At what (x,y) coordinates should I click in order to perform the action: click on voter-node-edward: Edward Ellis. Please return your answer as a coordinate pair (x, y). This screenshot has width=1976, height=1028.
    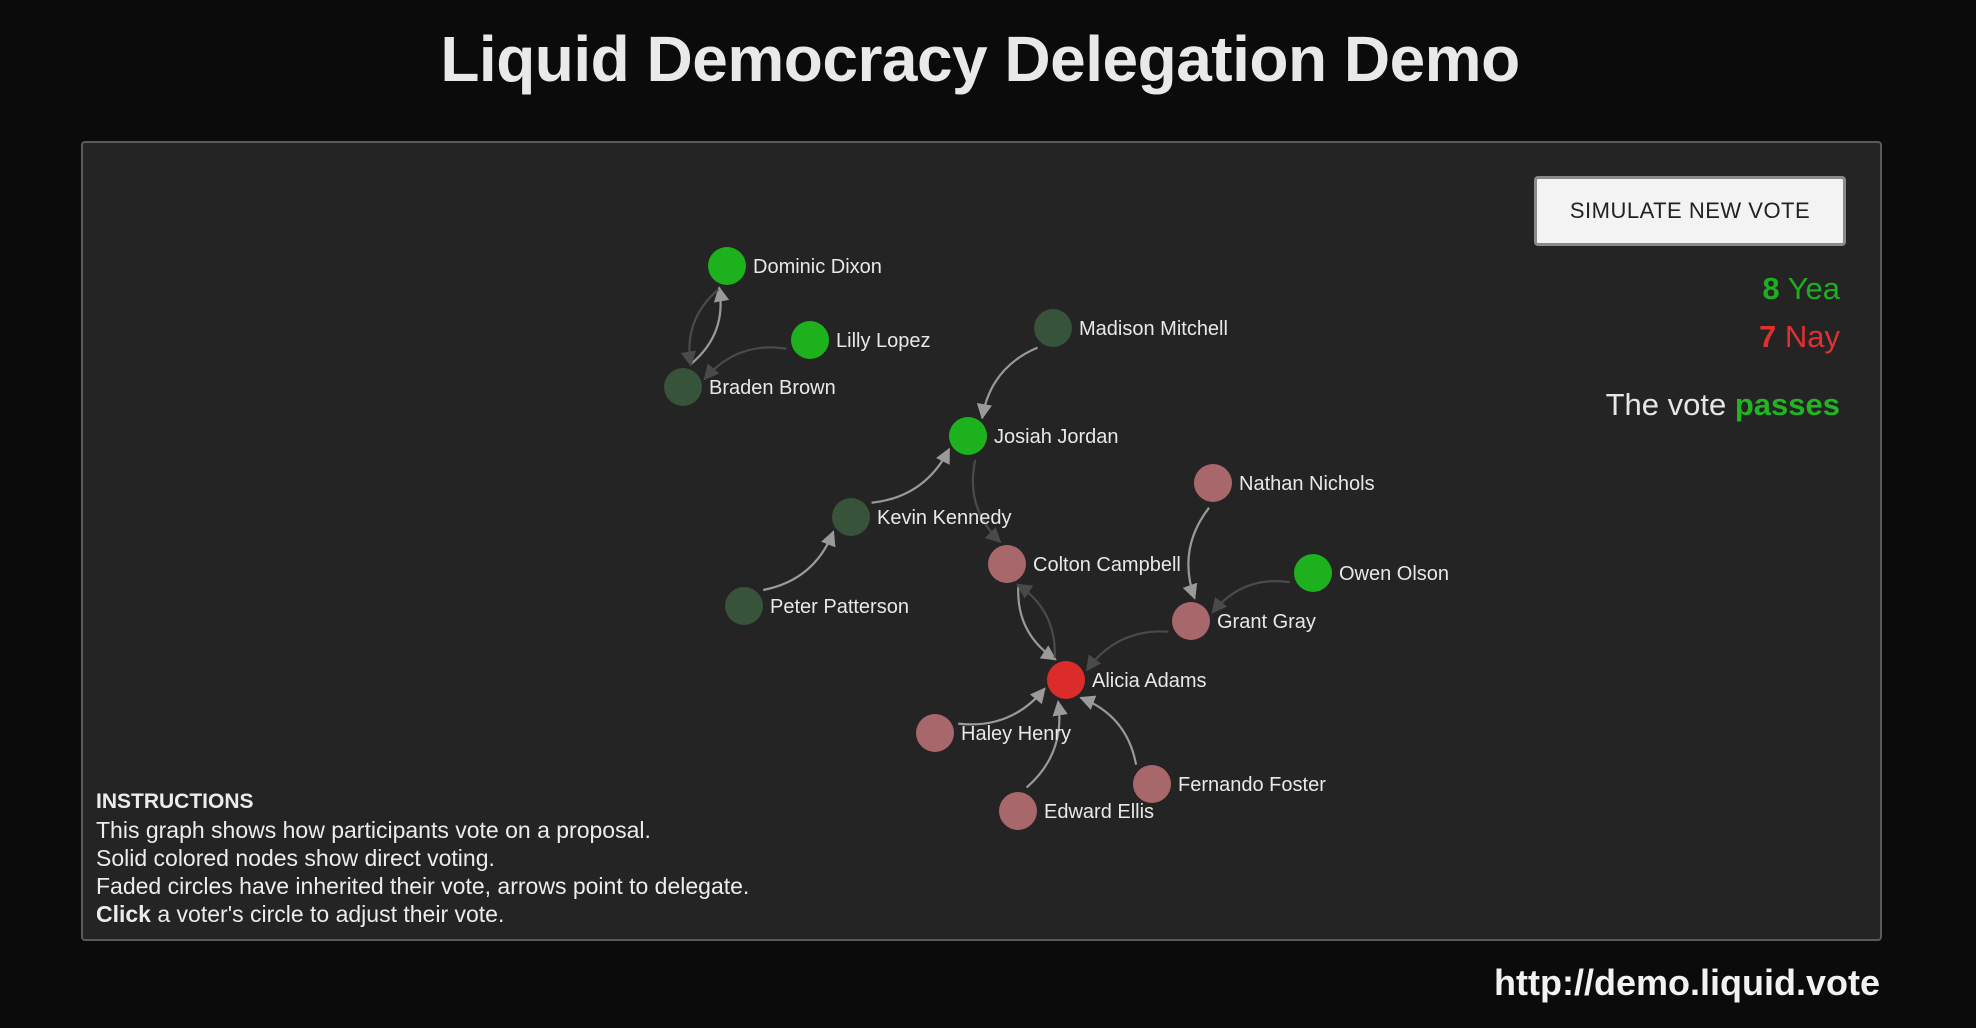
    Looking at the image, I should click on (1076, 811).